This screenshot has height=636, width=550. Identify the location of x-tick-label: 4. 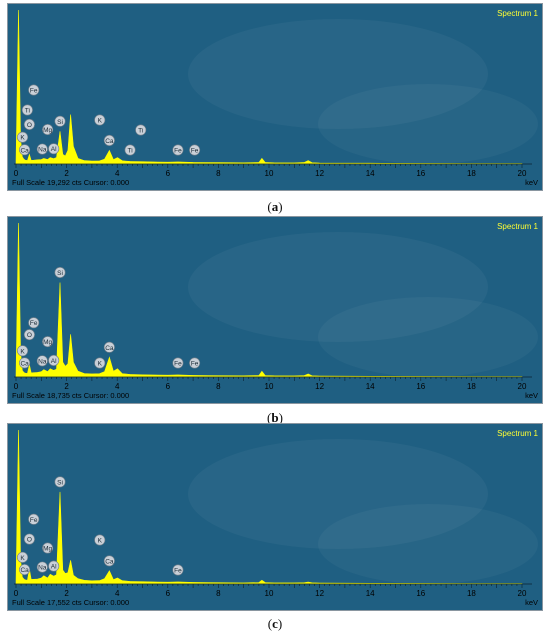
(117, 386).